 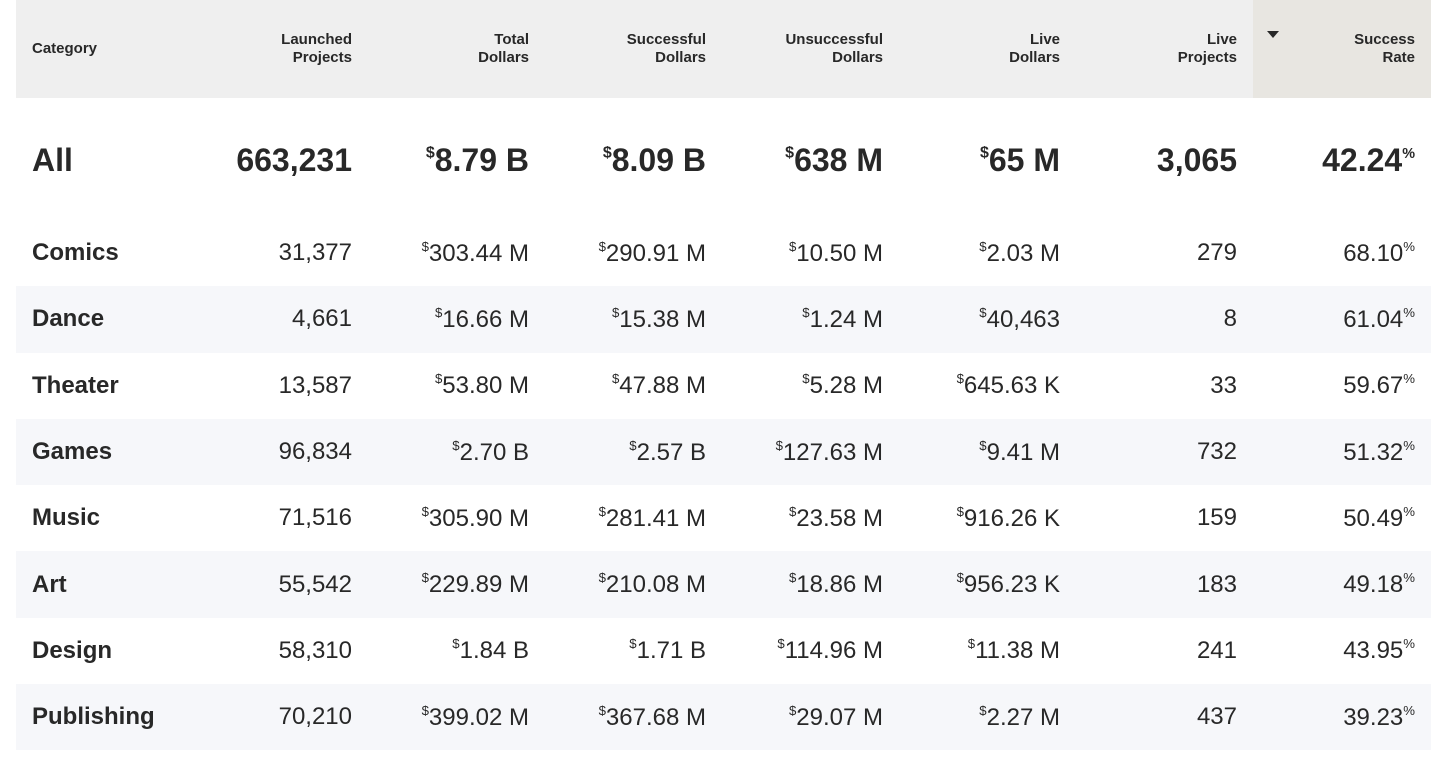 I want to click on header-label: Dollars, so click(x=1034, y=57).